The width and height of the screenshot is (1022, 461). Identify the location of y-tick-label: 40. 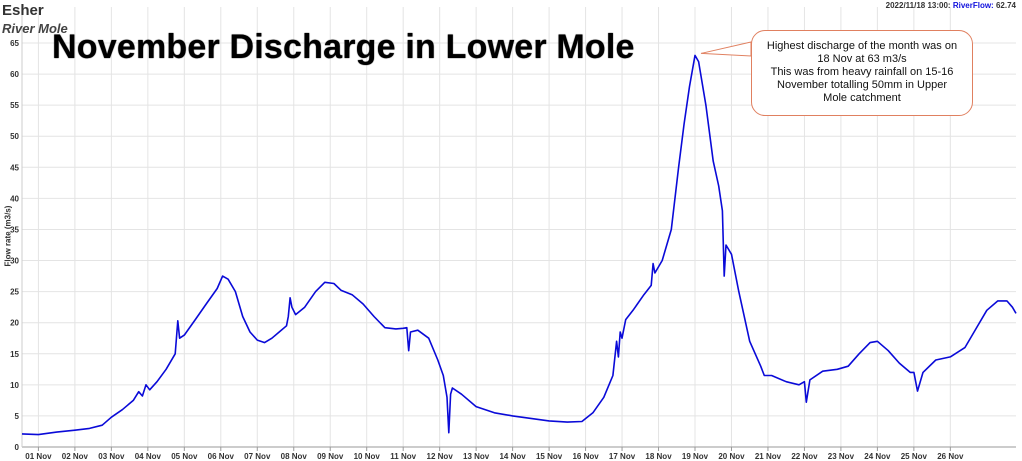
(14, 198).